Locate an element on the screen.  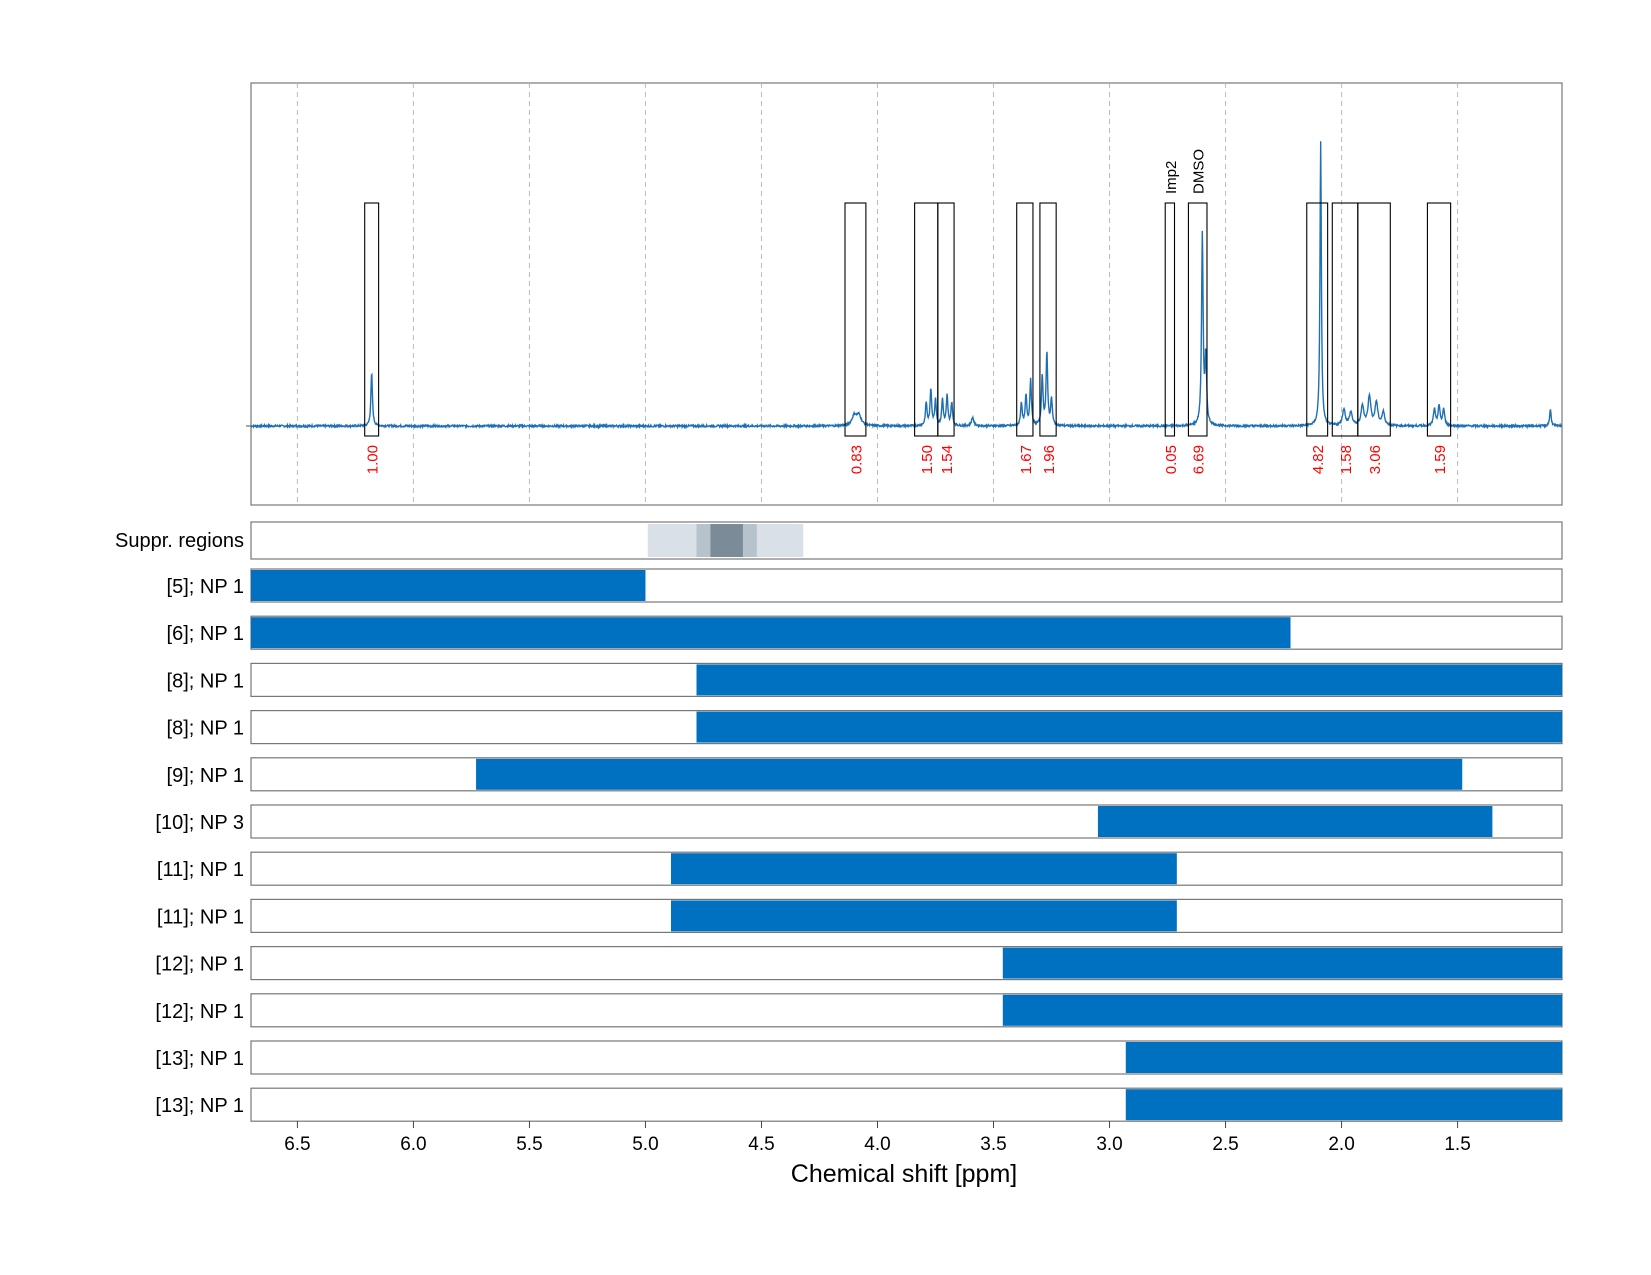
integral-label: 3.06 is located at coordinates (1375, 459).